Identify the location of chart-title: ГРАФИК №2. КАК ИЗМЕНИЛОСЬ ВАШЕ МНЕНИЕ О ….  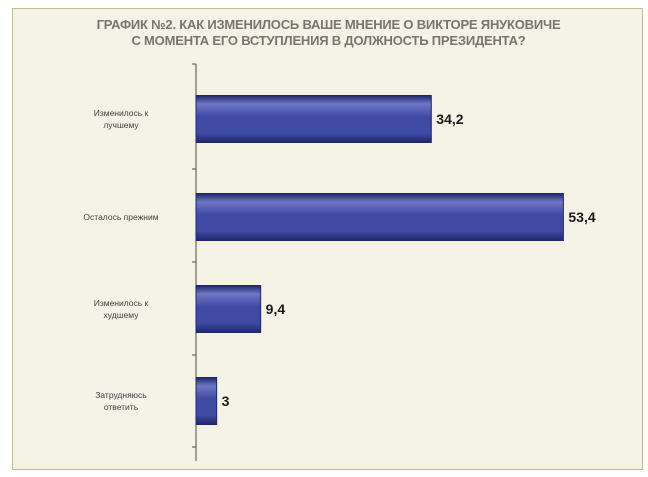
(328, 33).